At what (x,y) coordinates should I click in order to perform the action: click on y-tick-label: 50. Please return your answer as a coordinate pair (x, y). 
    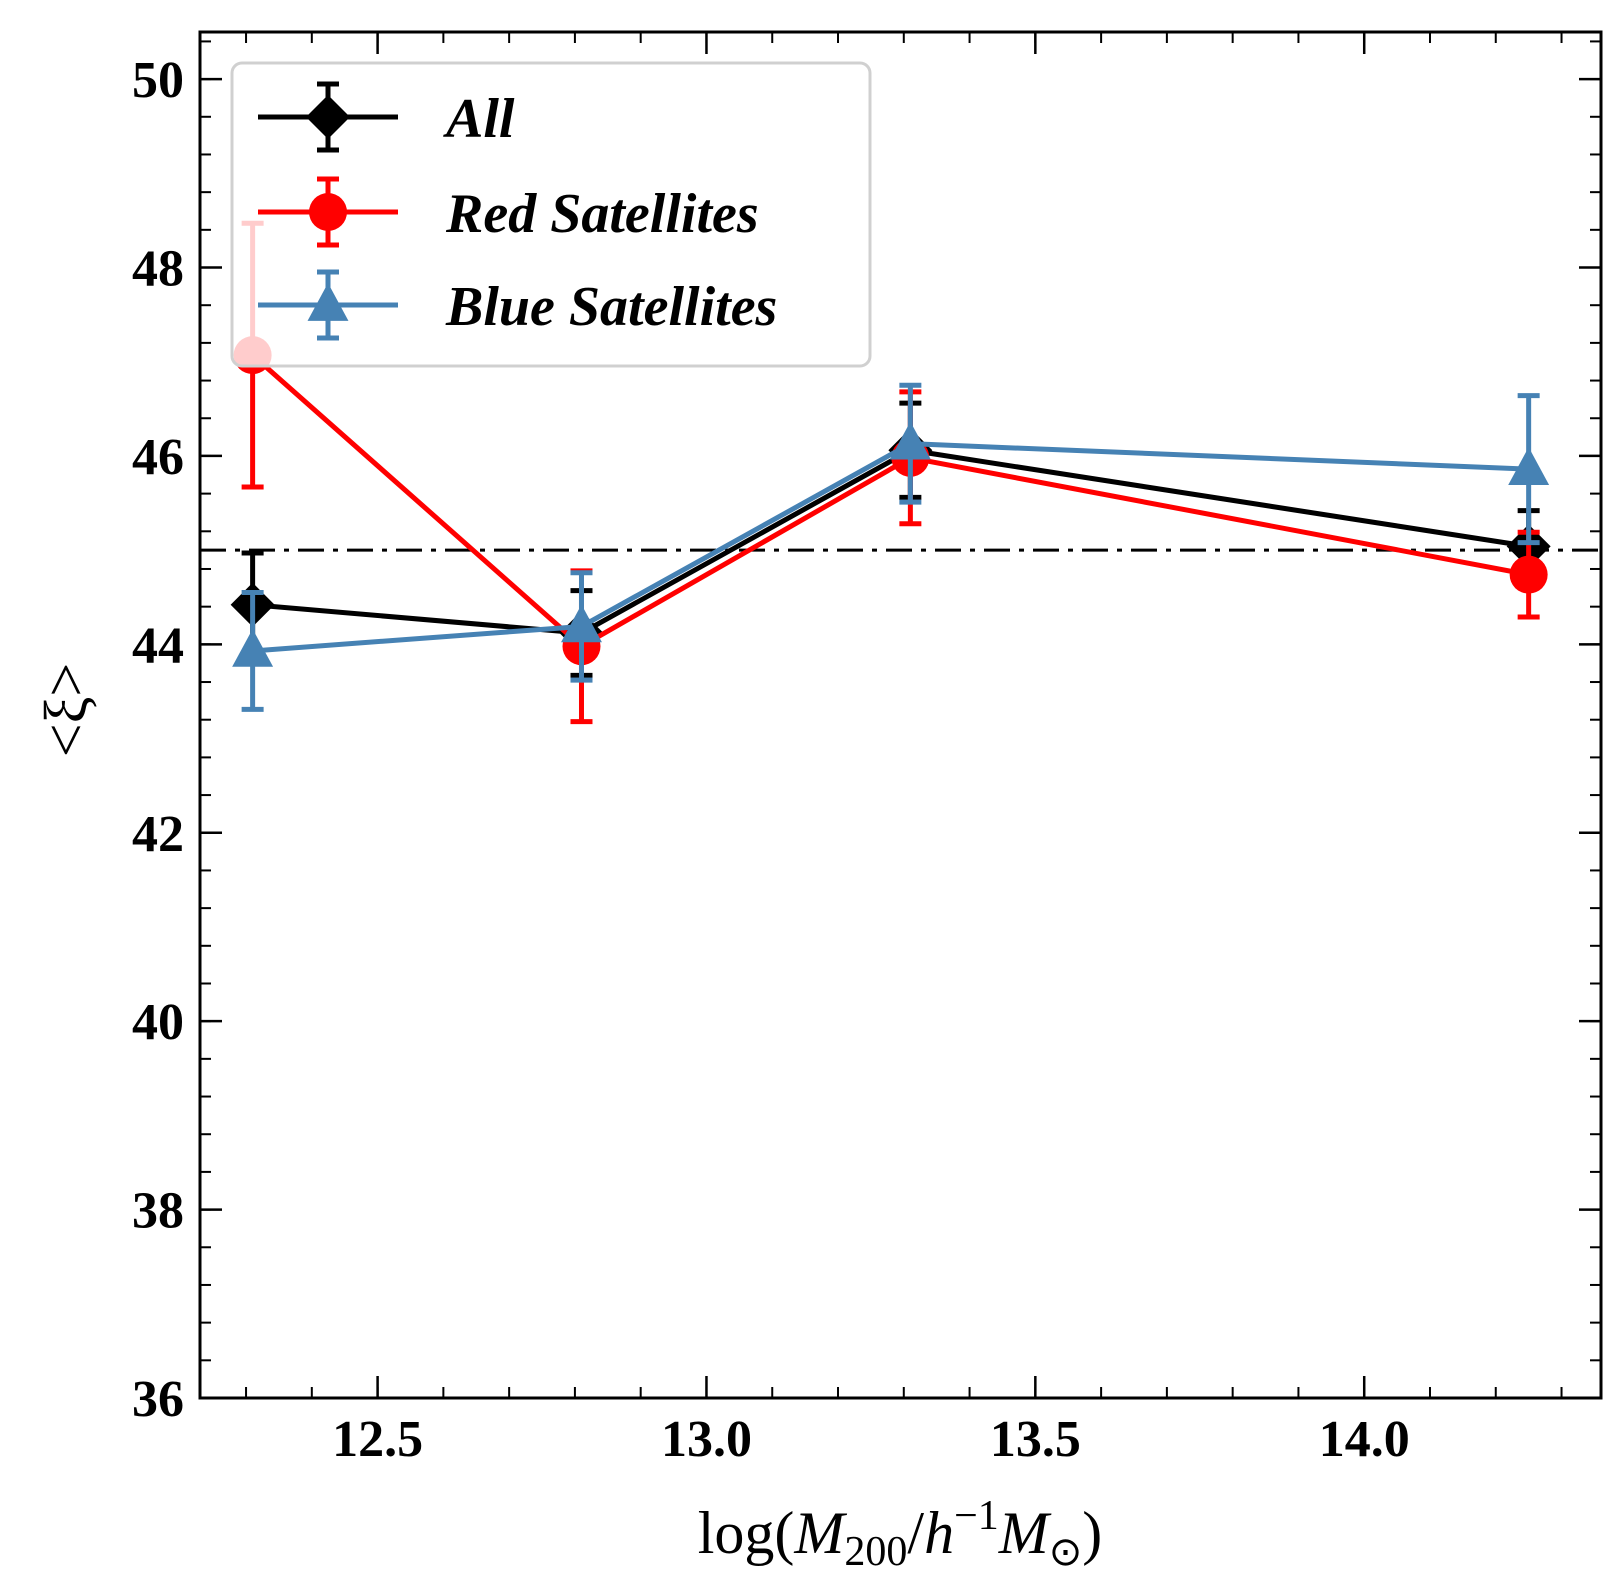
    Looking at the image, I should click on (158, 80).